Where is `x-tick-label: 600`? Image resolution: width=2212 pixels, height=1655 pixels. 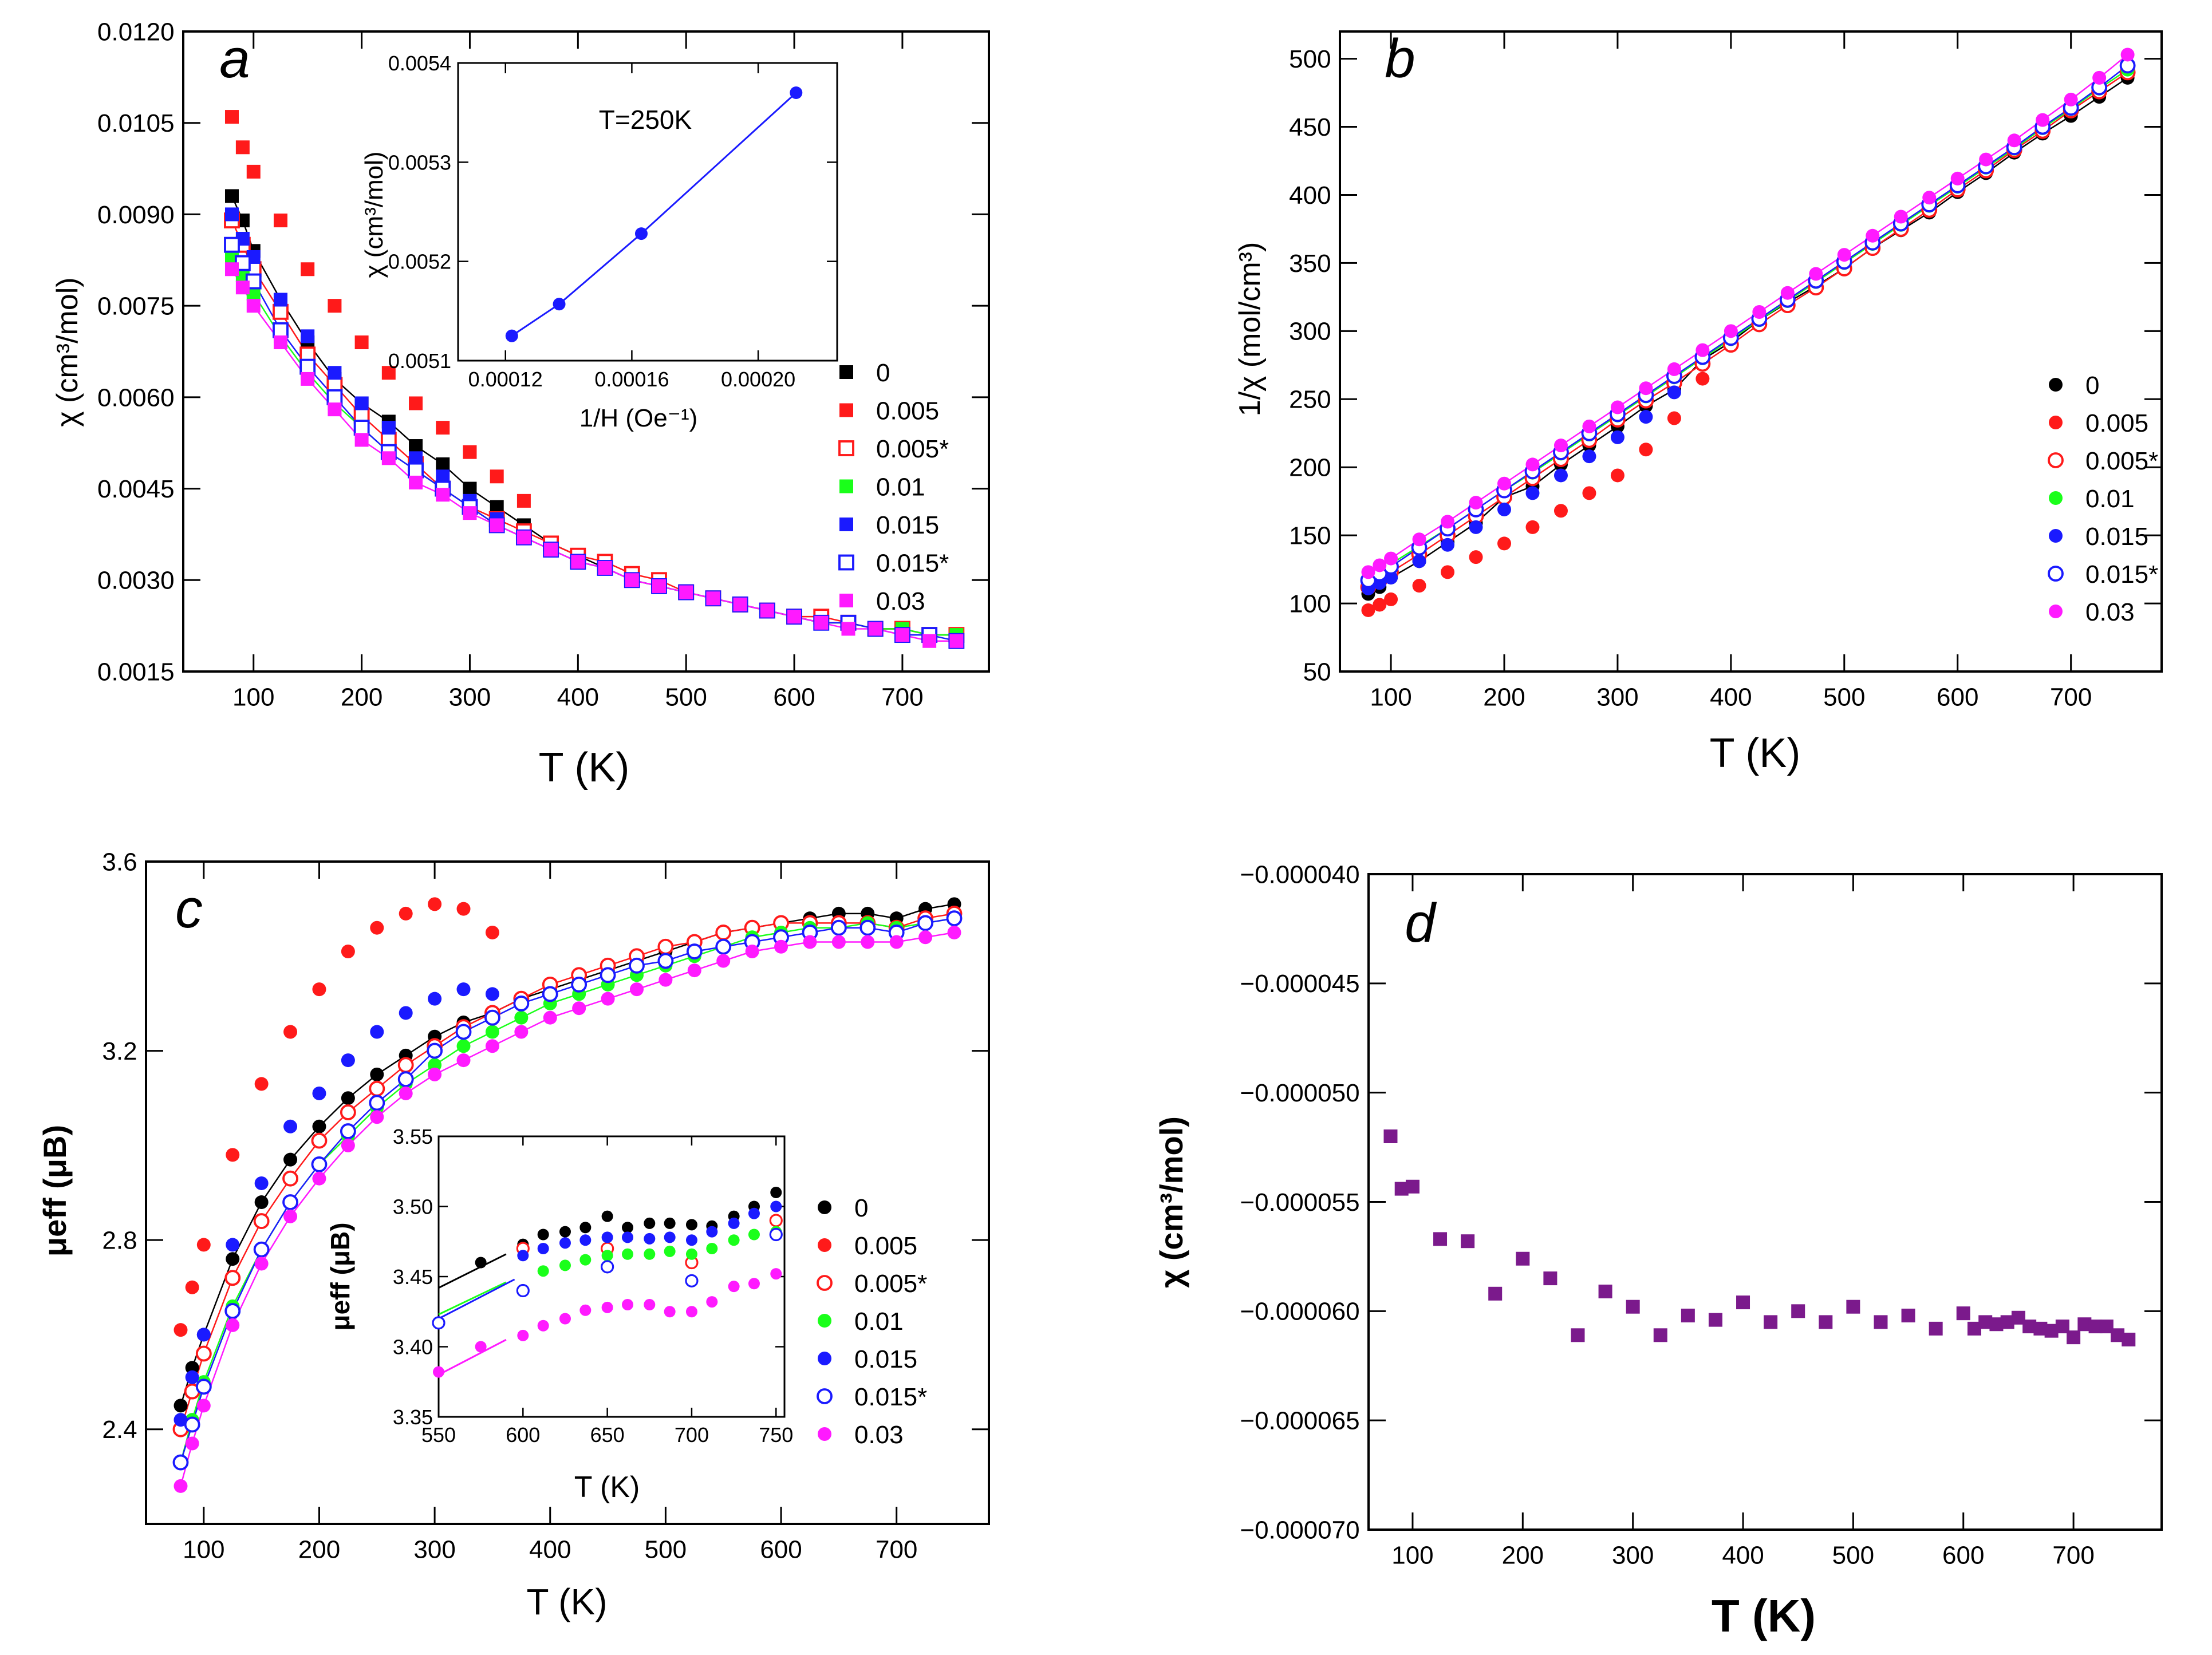 x-tick-label: 600 is located at coordinates (794, 697).